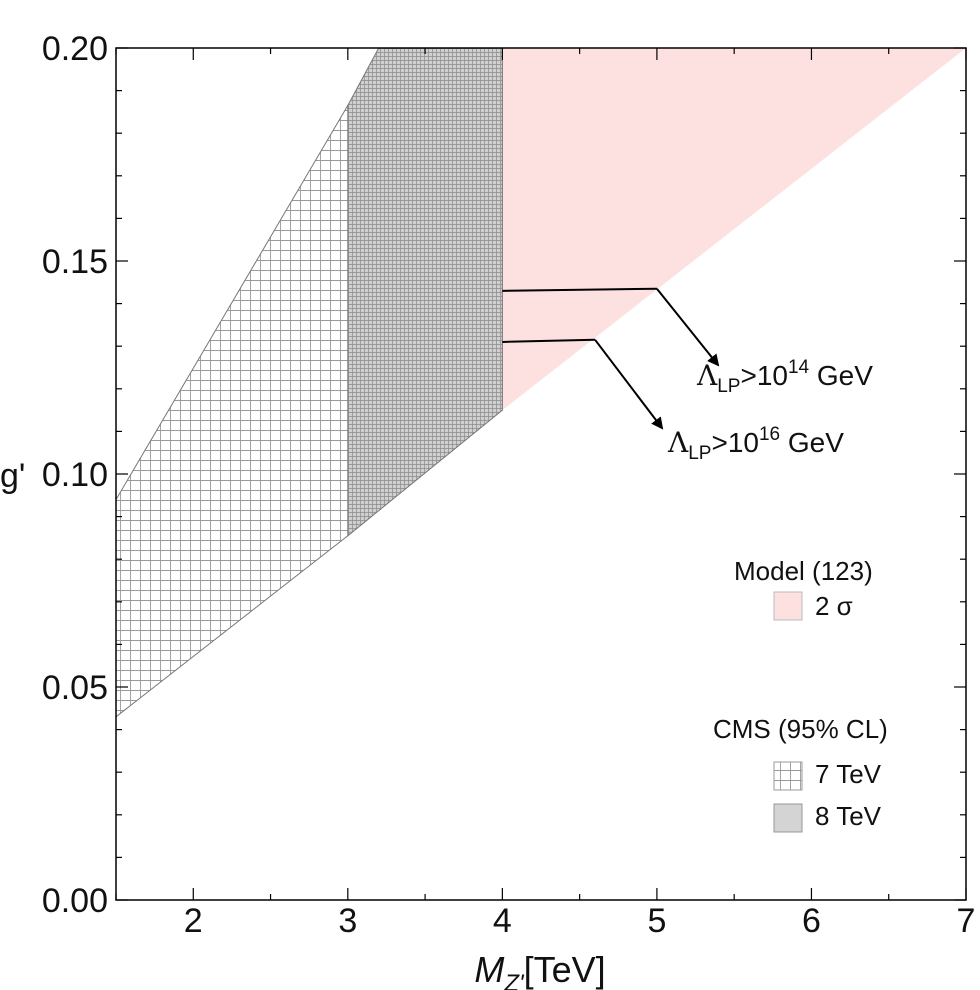 The image size is (980, 990). Describe the element at coordinates (75, 49) in the screenshot. I see `y-tick-label: 0.20` at that location.